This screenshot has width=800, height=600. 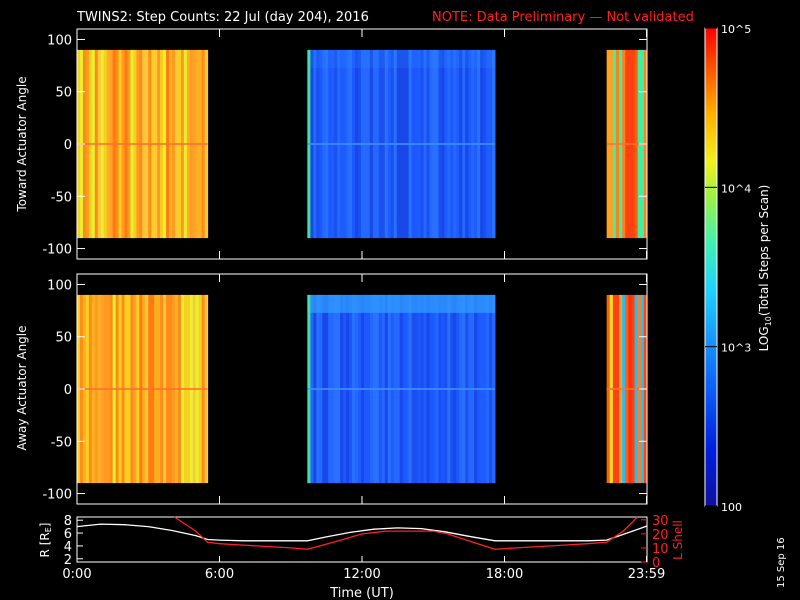 What do you see at coordinates (219, 574) in the screenshot?
I see `x-tick-label: 6:00` at bounding box center [219, 574].